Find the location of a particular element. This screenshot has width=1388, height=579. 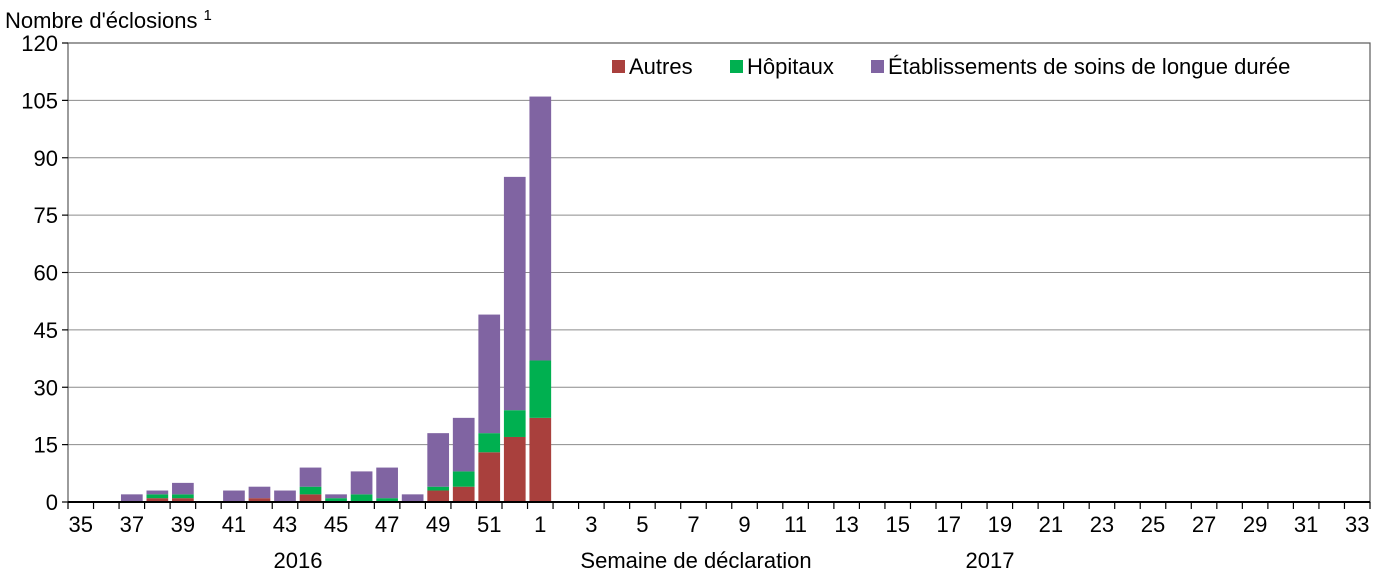

x-tick-label: 37 is located at coordinates (132, 524).